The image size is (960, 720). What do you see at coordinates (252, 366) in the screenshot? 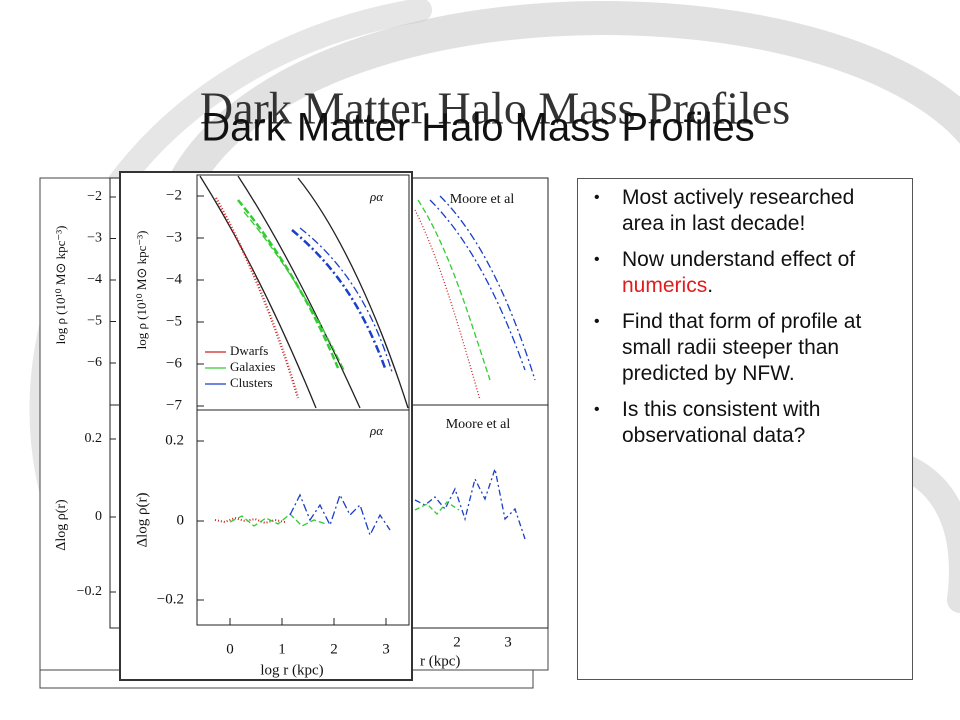
I see `legend-label: Galaxies` at bounding box center [252, 366].